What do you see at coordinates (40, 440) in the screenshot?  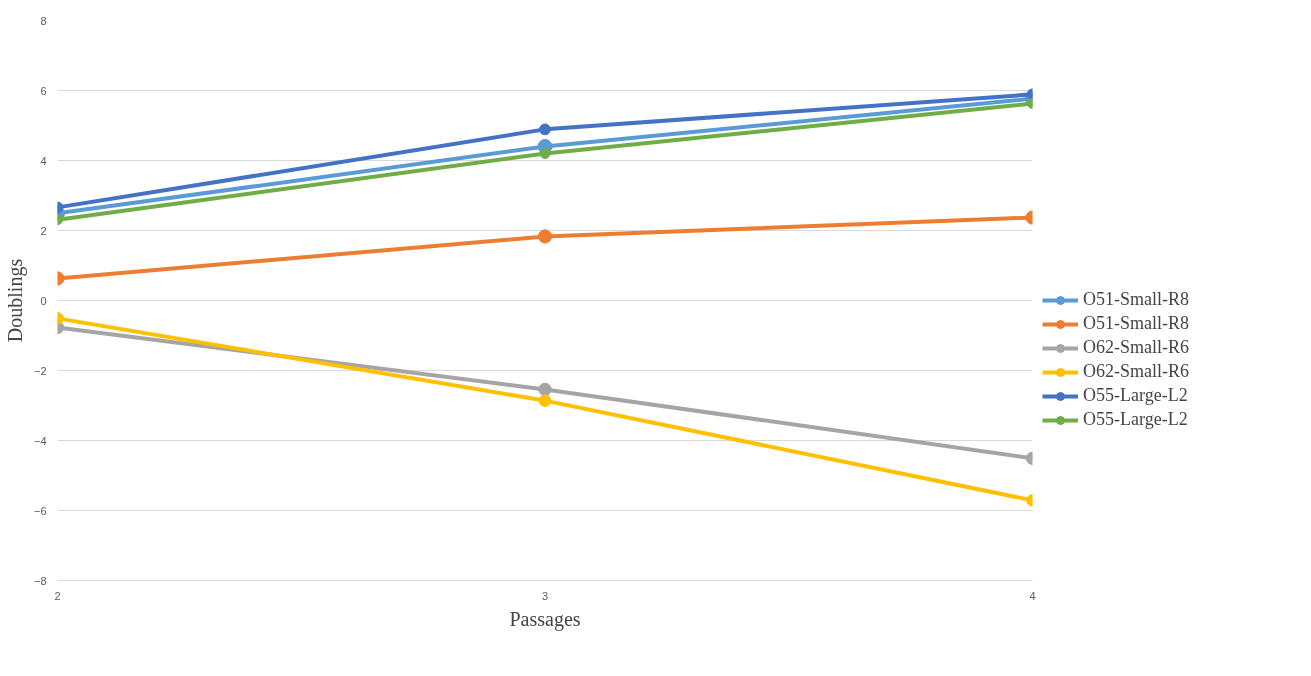 I see `y-tick-label: −4` at bounding box center [40, 440].